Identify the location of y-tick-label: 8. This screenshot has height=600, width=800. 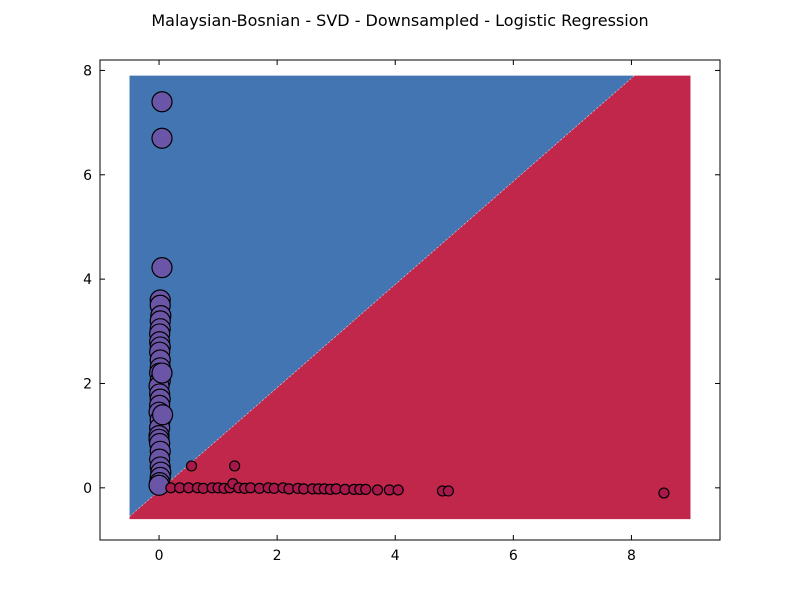
(87, 71).